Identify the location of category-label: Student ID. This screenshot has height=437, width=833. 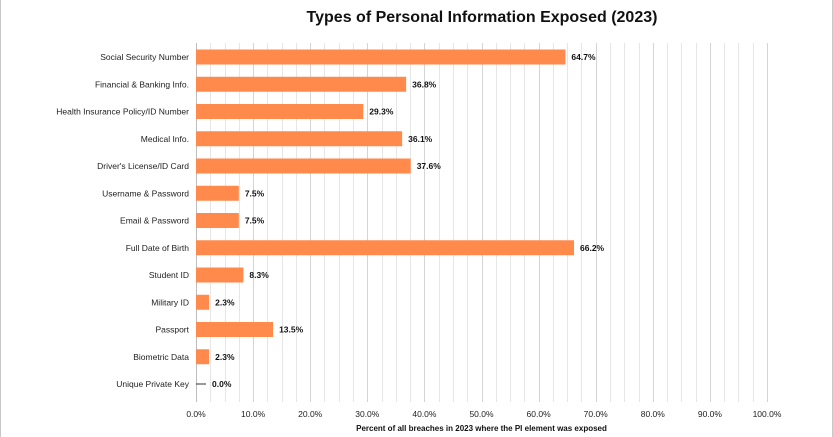
(169, 275).